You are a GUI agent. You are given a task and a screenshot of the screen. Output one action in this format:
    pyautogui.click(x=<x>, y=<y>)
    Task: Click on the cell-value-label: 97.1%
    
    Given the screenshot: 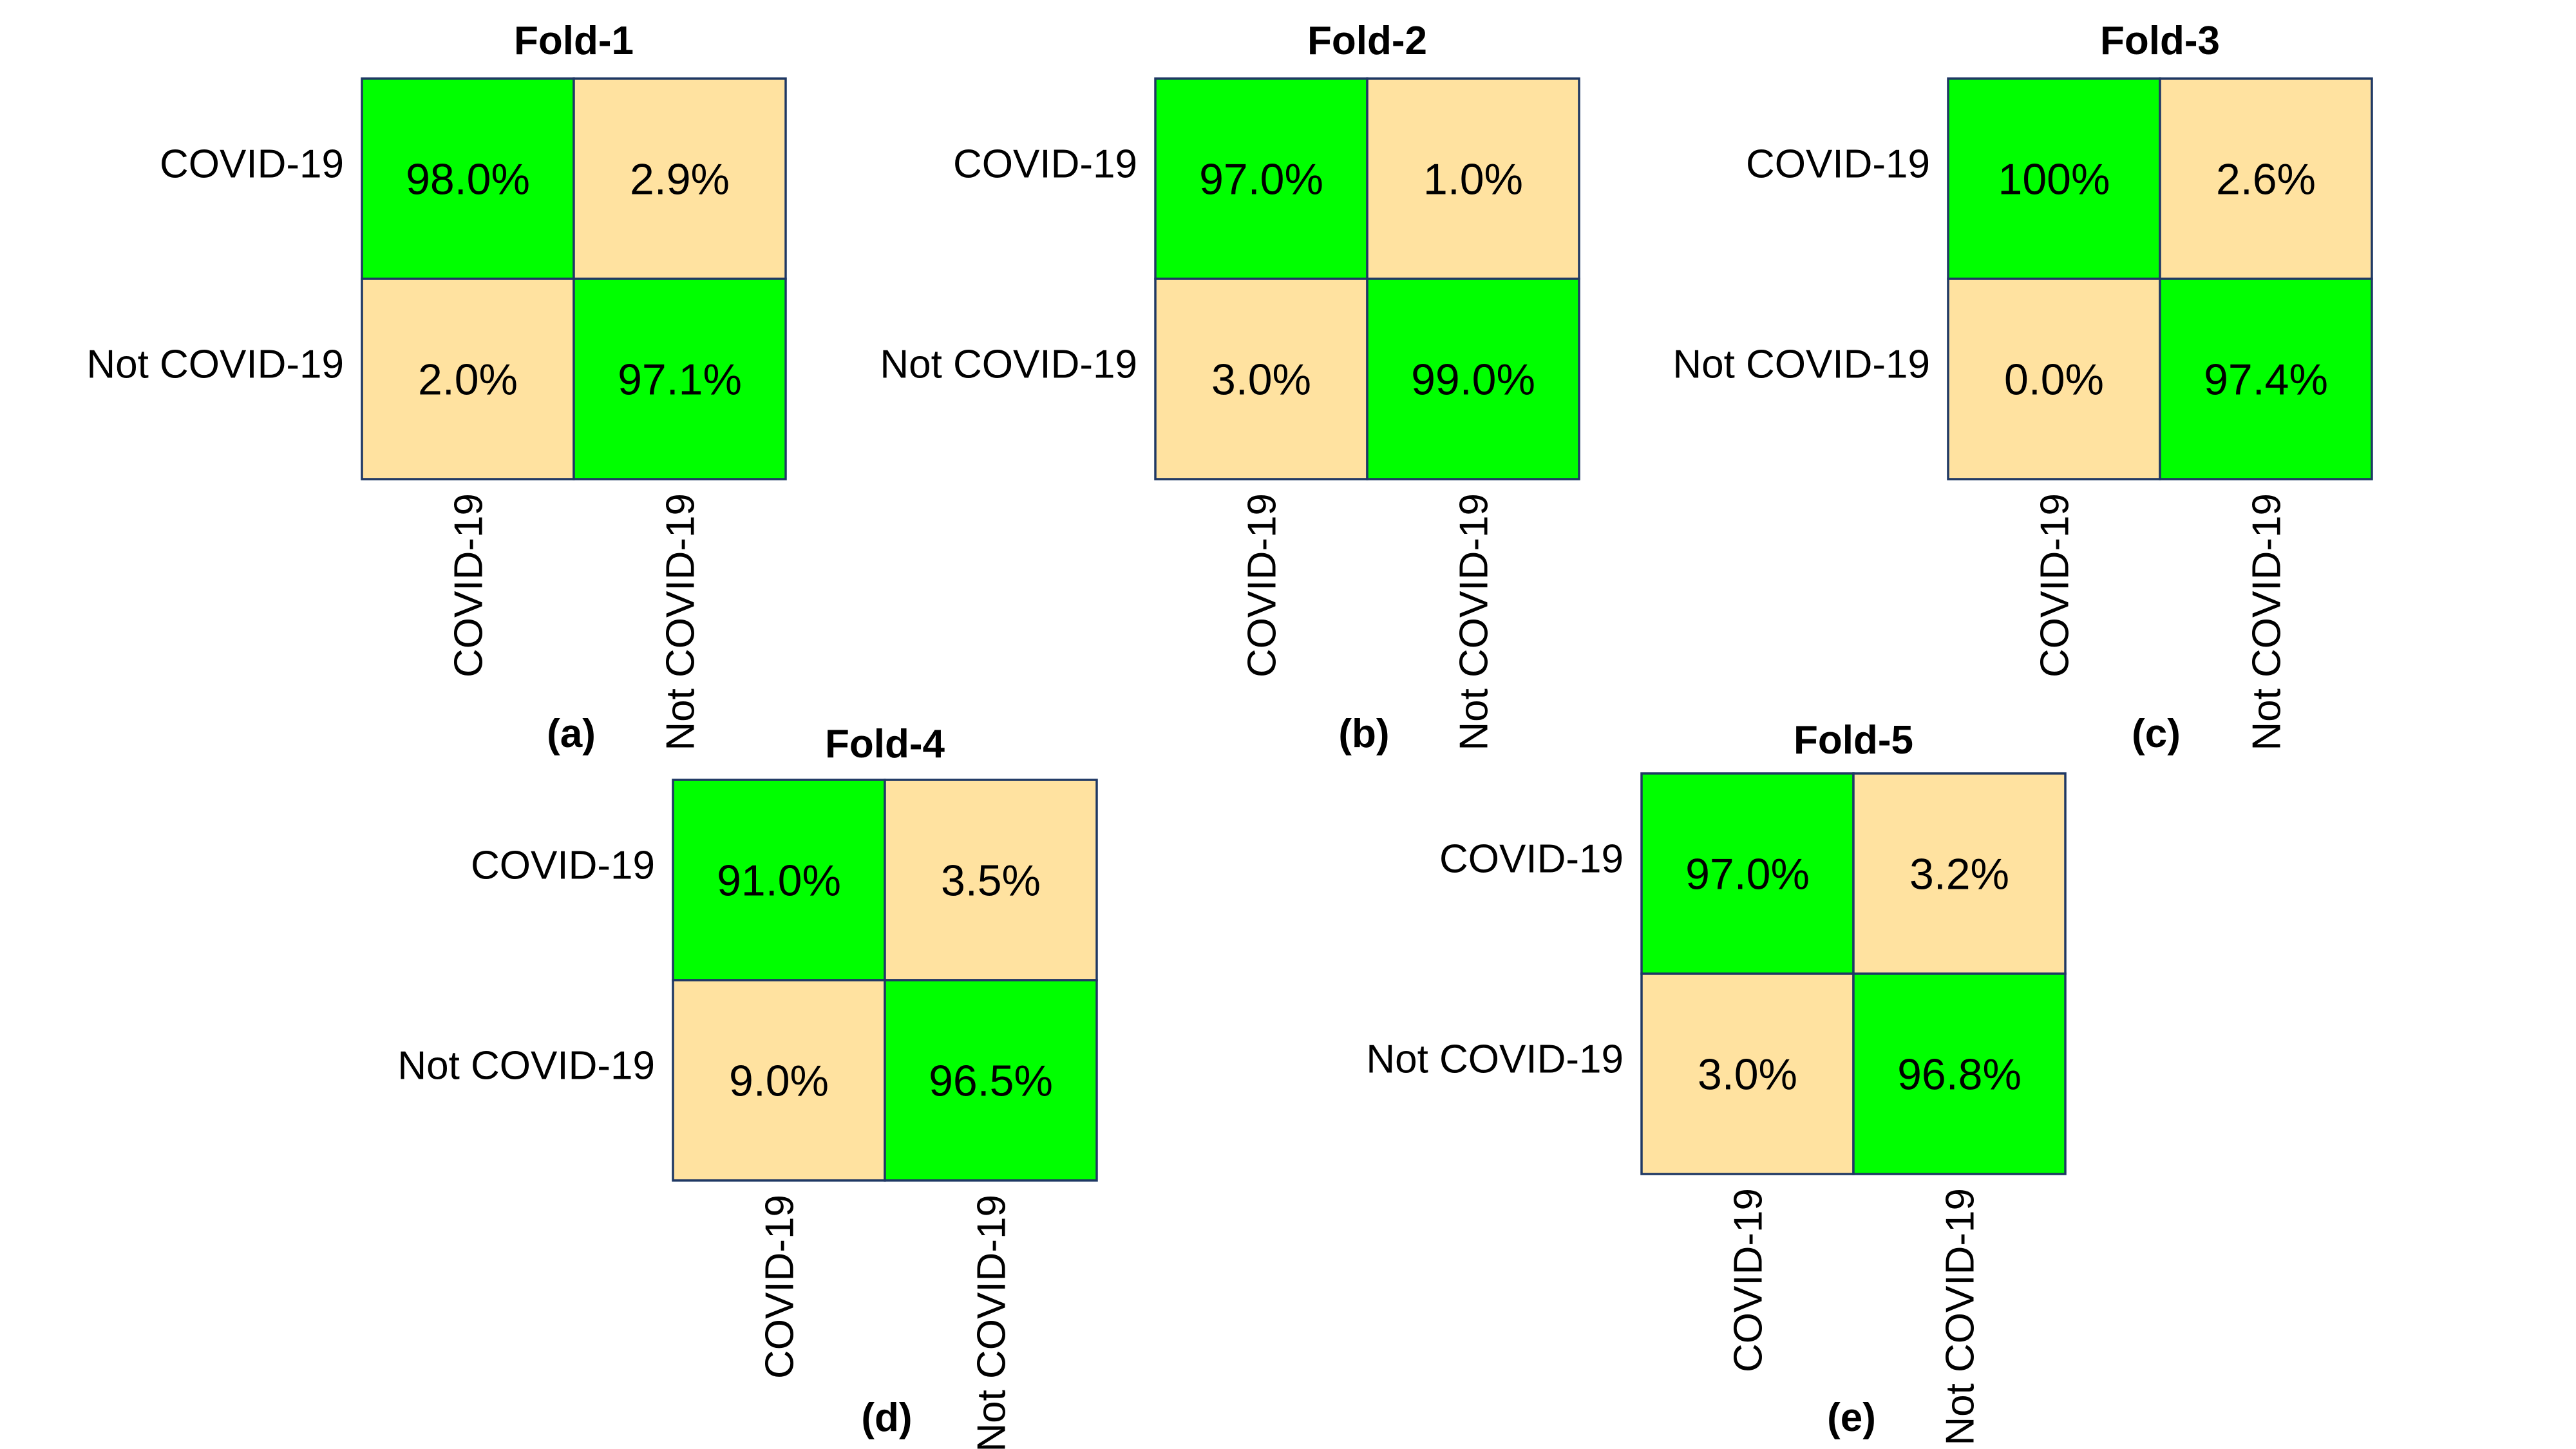 What is the action you would take?
    pyautogui.click(x=680, y=380)
    